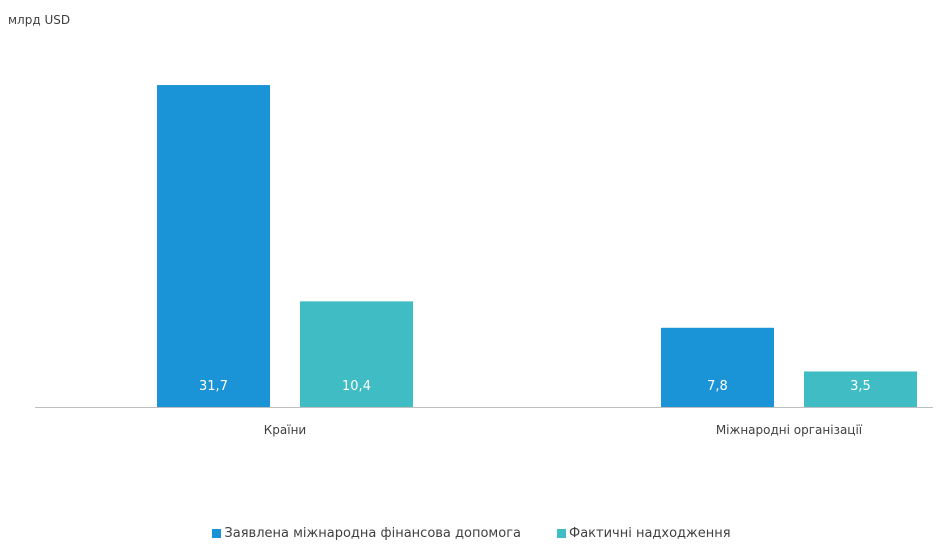  Describe the element at coordinates (372, 533) in the screenshot. I see `legend-label-declared: Заявлена міжнародна фінансова допомога` at that location.